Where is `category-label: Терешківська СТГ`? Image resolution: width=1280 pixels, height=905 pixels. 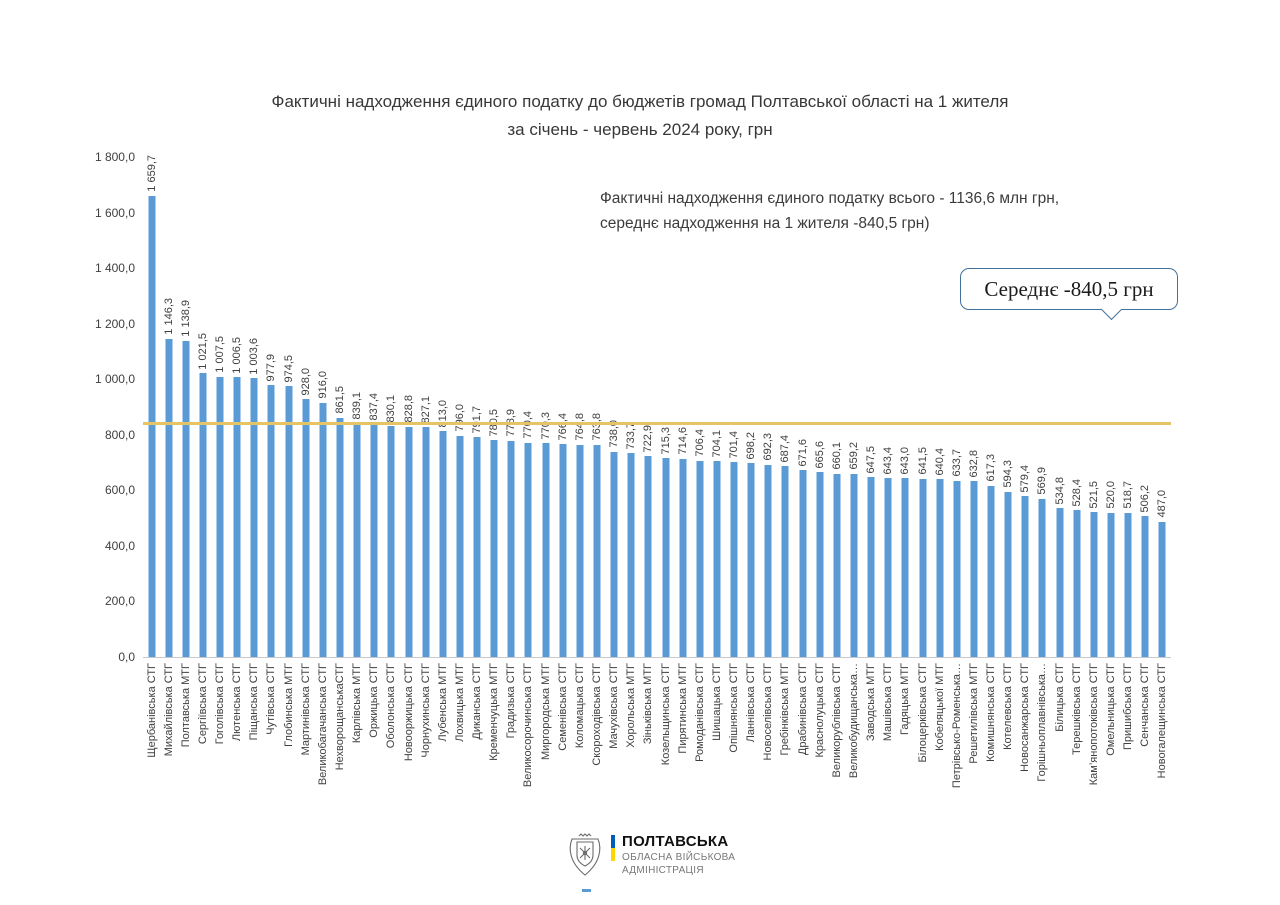 category-label: Терешківська СТГ is located at coordinates (1076, 709).